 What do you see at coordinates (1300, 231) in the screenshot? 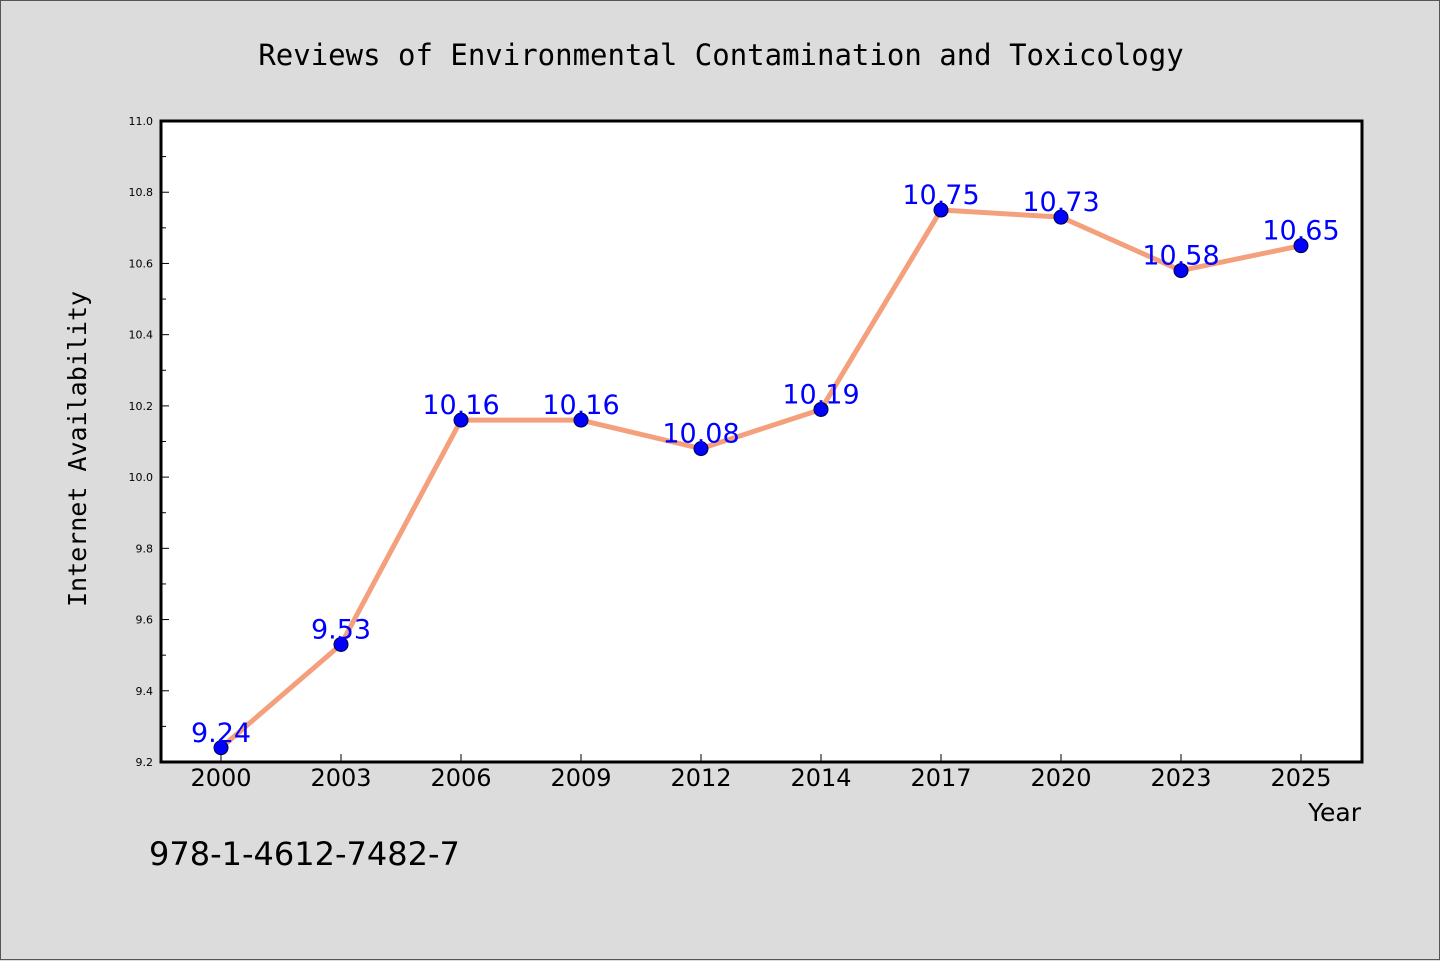
I see `data-label: 10.65` at bounding box center [1300, 231].